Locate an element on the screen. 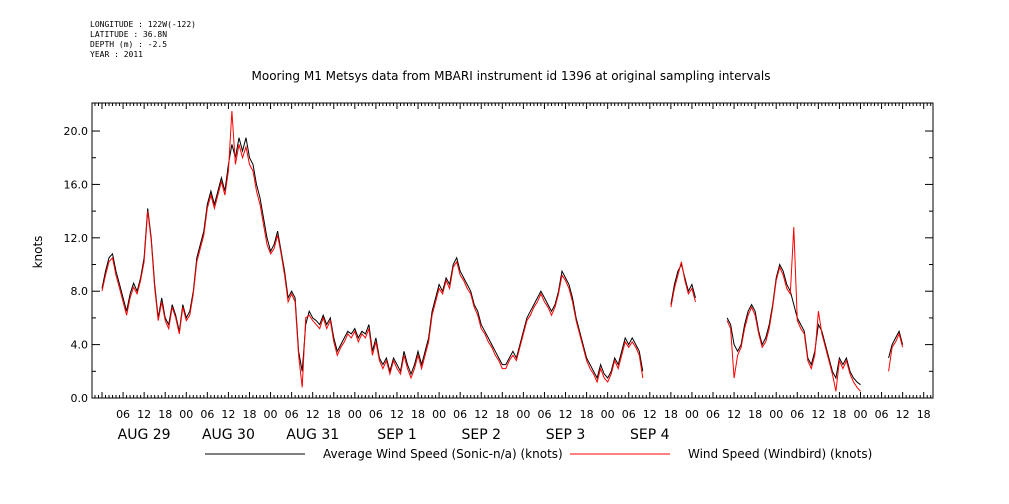 This screenshot has height=504, width=1009. x-day-label: SEP 3 is located at coordinates (566, 435).